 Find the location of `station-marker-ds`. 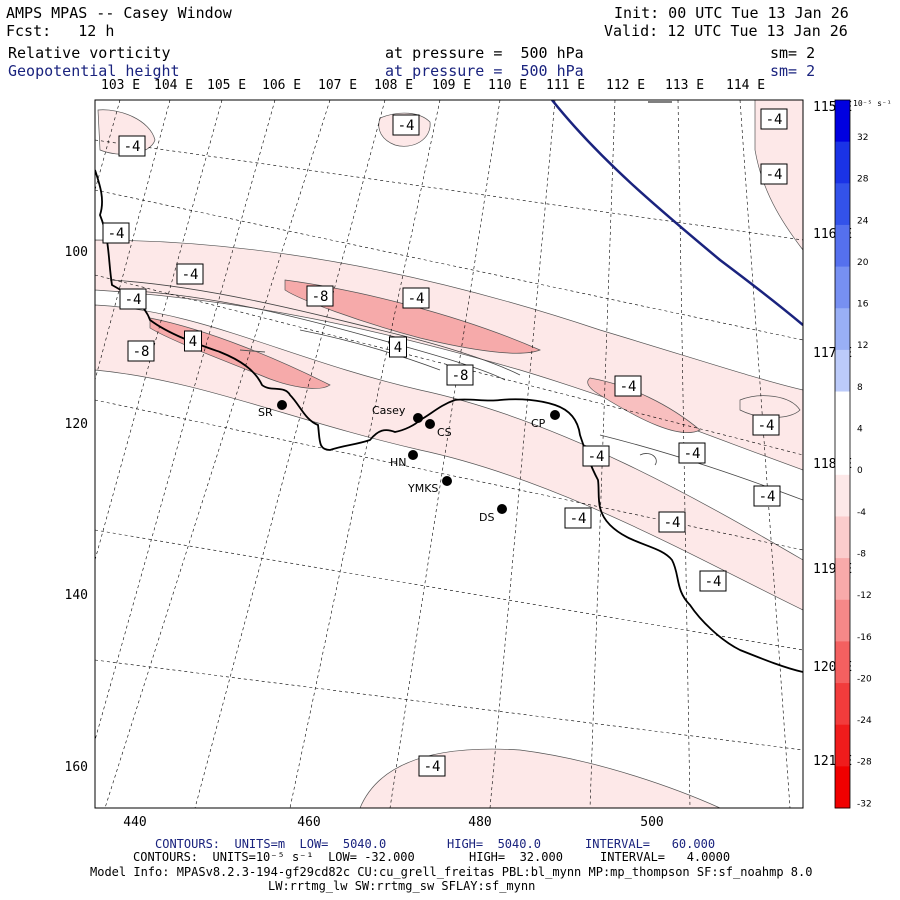

station-marker-ds is located at coordinates (502, 509).